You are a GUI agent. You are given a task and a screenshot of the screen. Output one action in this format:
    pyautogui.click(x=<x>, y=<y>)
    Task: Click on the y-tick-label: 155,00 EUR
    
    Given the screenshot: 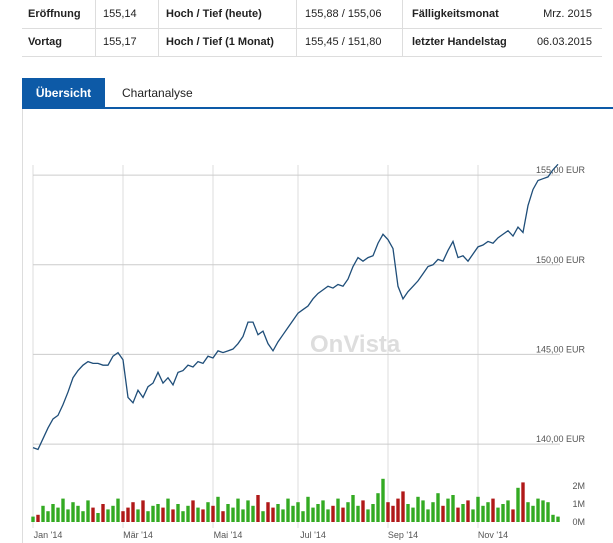 What is the action you would take?
    pyautogui.click(x=561, y=170)
    